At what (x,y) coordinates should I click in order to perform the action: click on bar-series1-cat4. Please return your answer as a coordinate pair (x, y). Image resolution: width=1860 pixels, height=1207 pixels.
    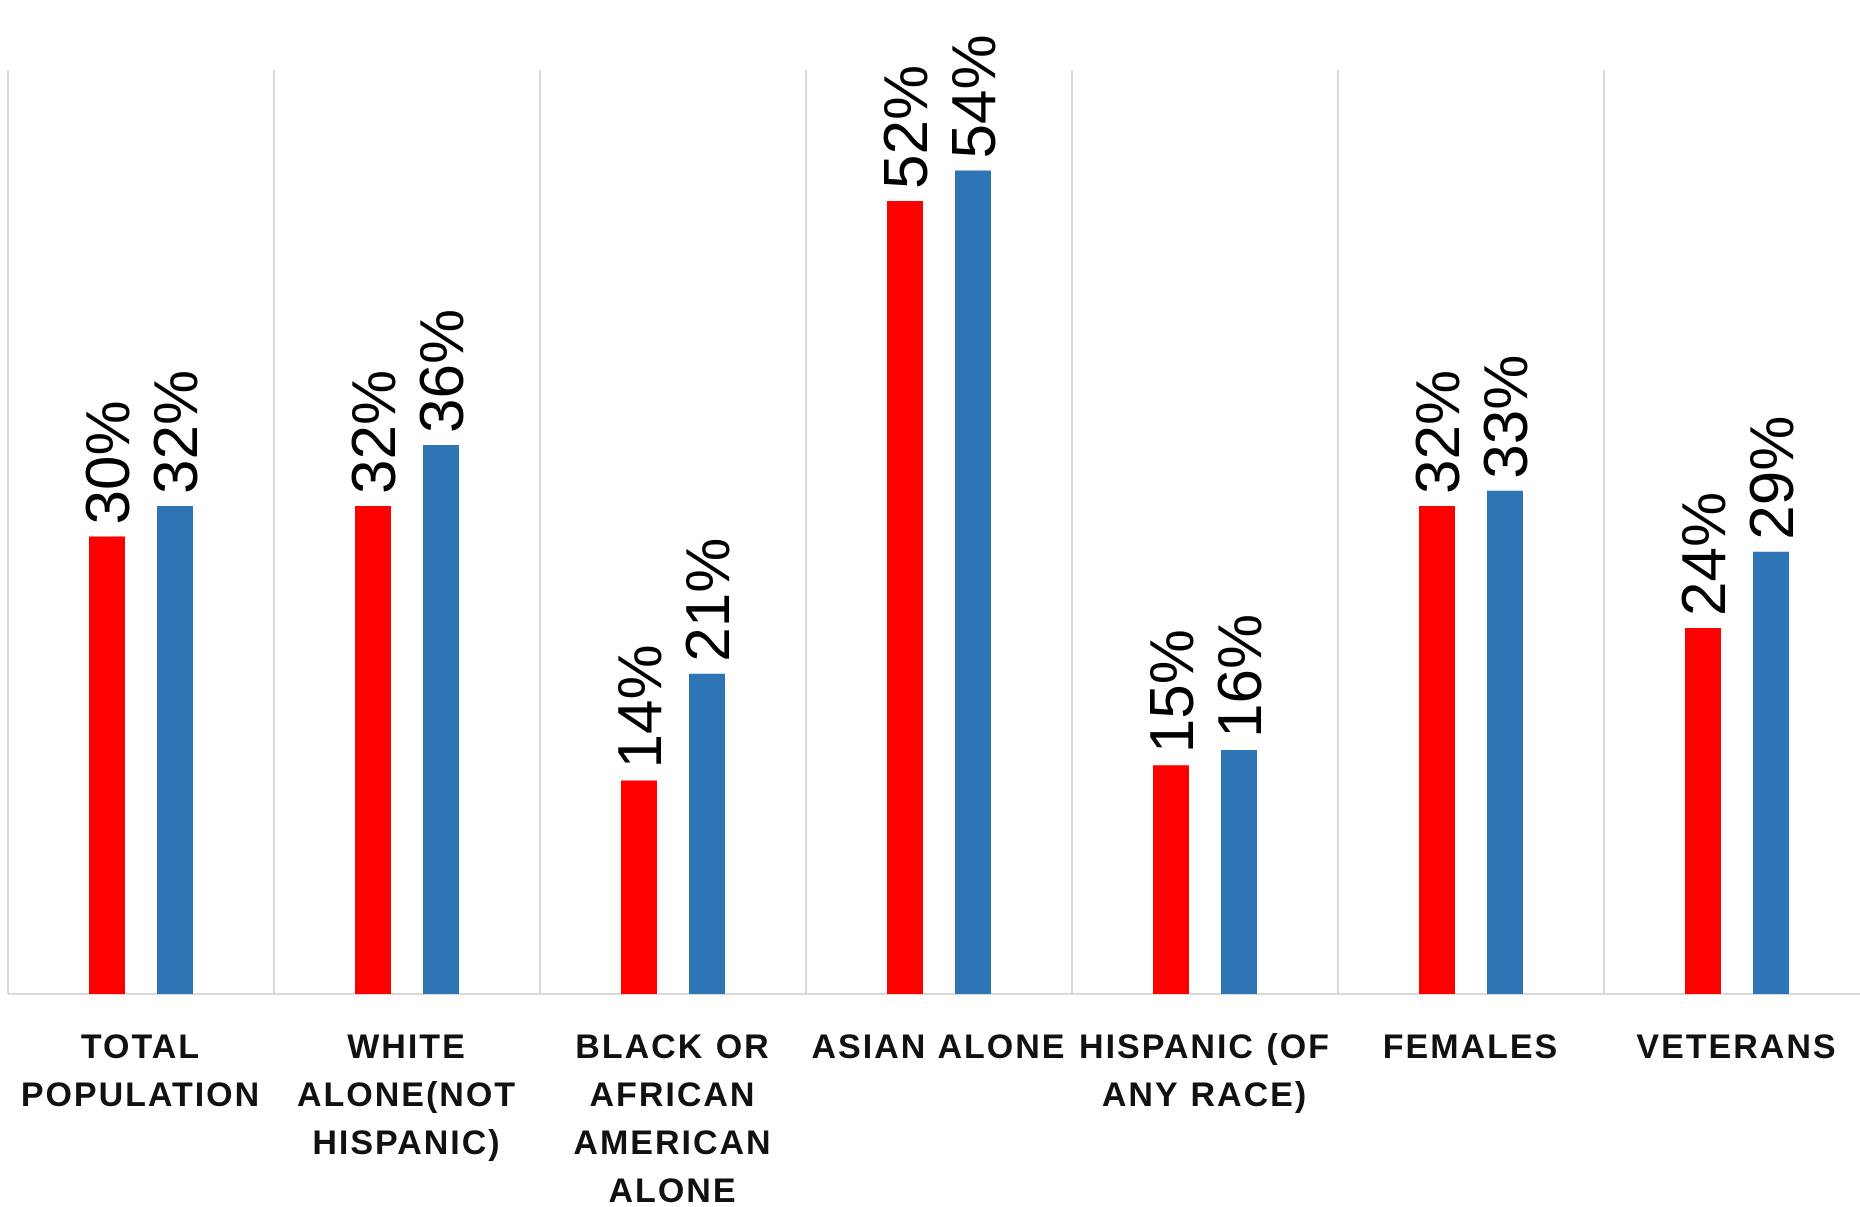
    Looking at the image, I should click on (905, 597).